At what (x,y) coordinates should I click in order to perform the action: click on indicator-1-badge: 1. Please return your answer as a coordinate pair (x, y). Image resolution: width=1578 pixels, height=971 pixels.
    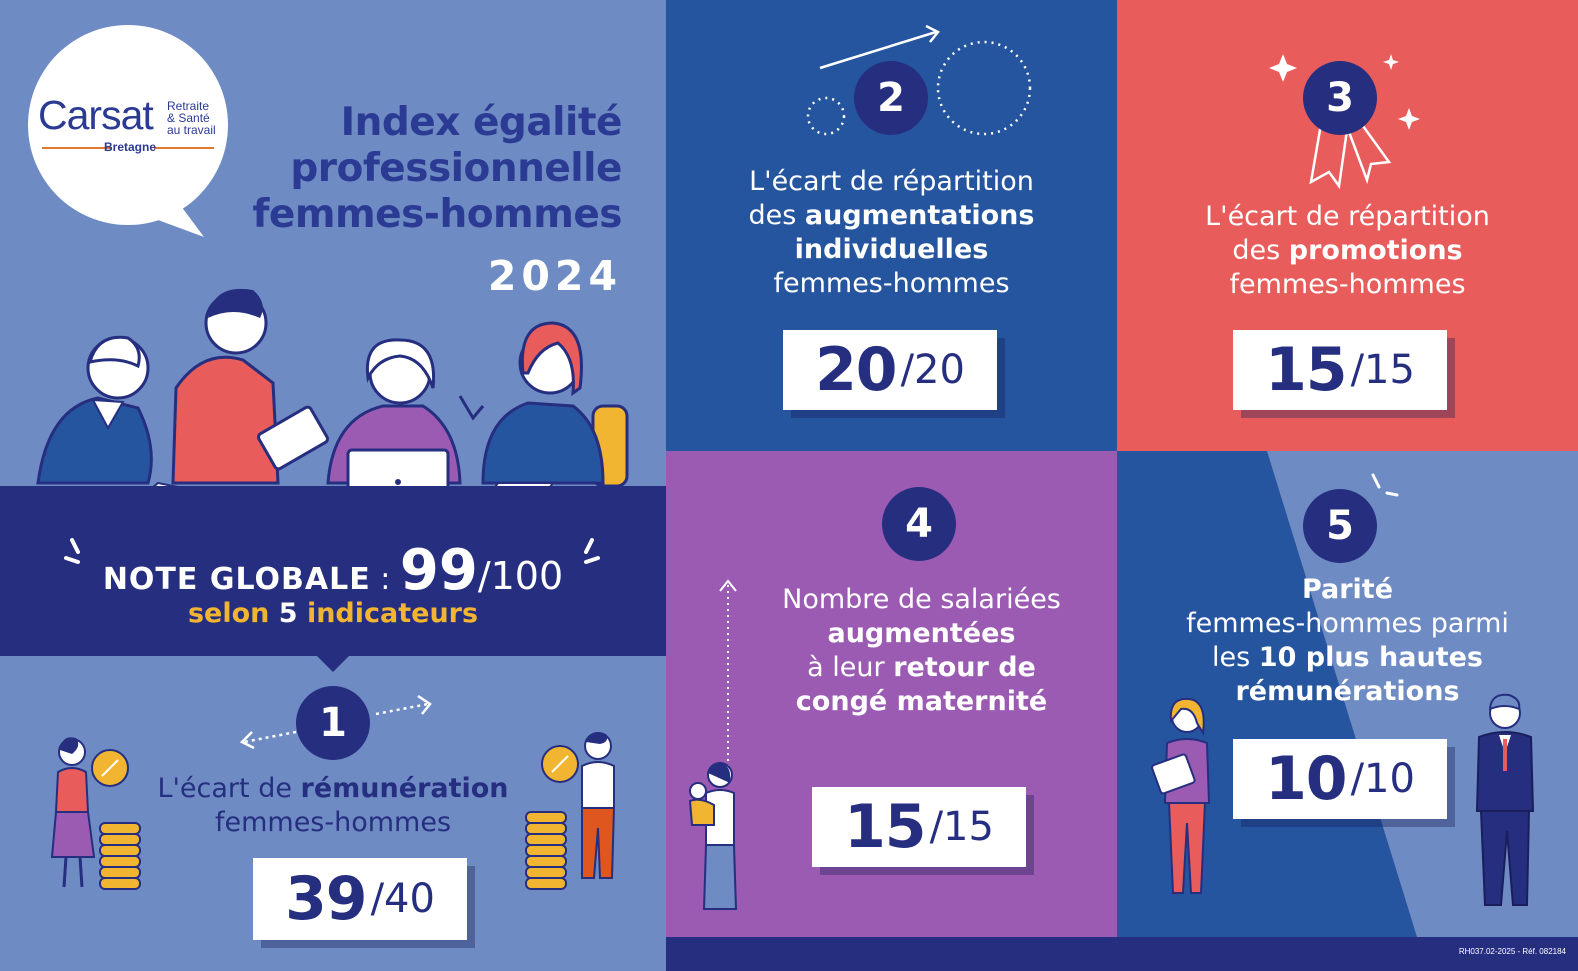
    Looking at the image, I should click on (333, 723).